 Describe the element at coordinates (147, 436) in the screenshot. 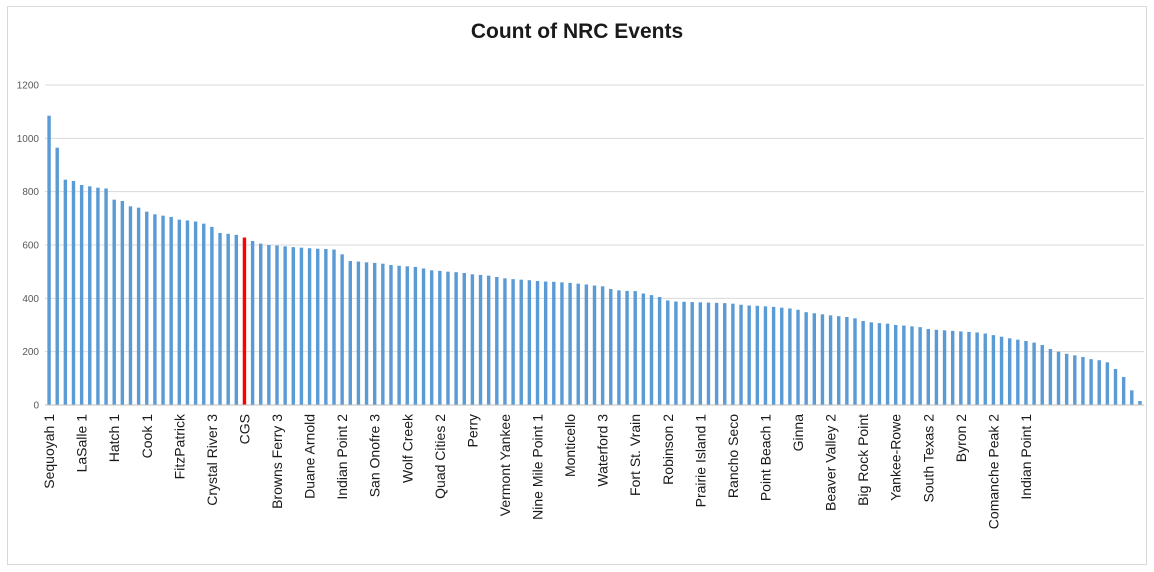

I see `x-category-label: Cook 1` at that location.